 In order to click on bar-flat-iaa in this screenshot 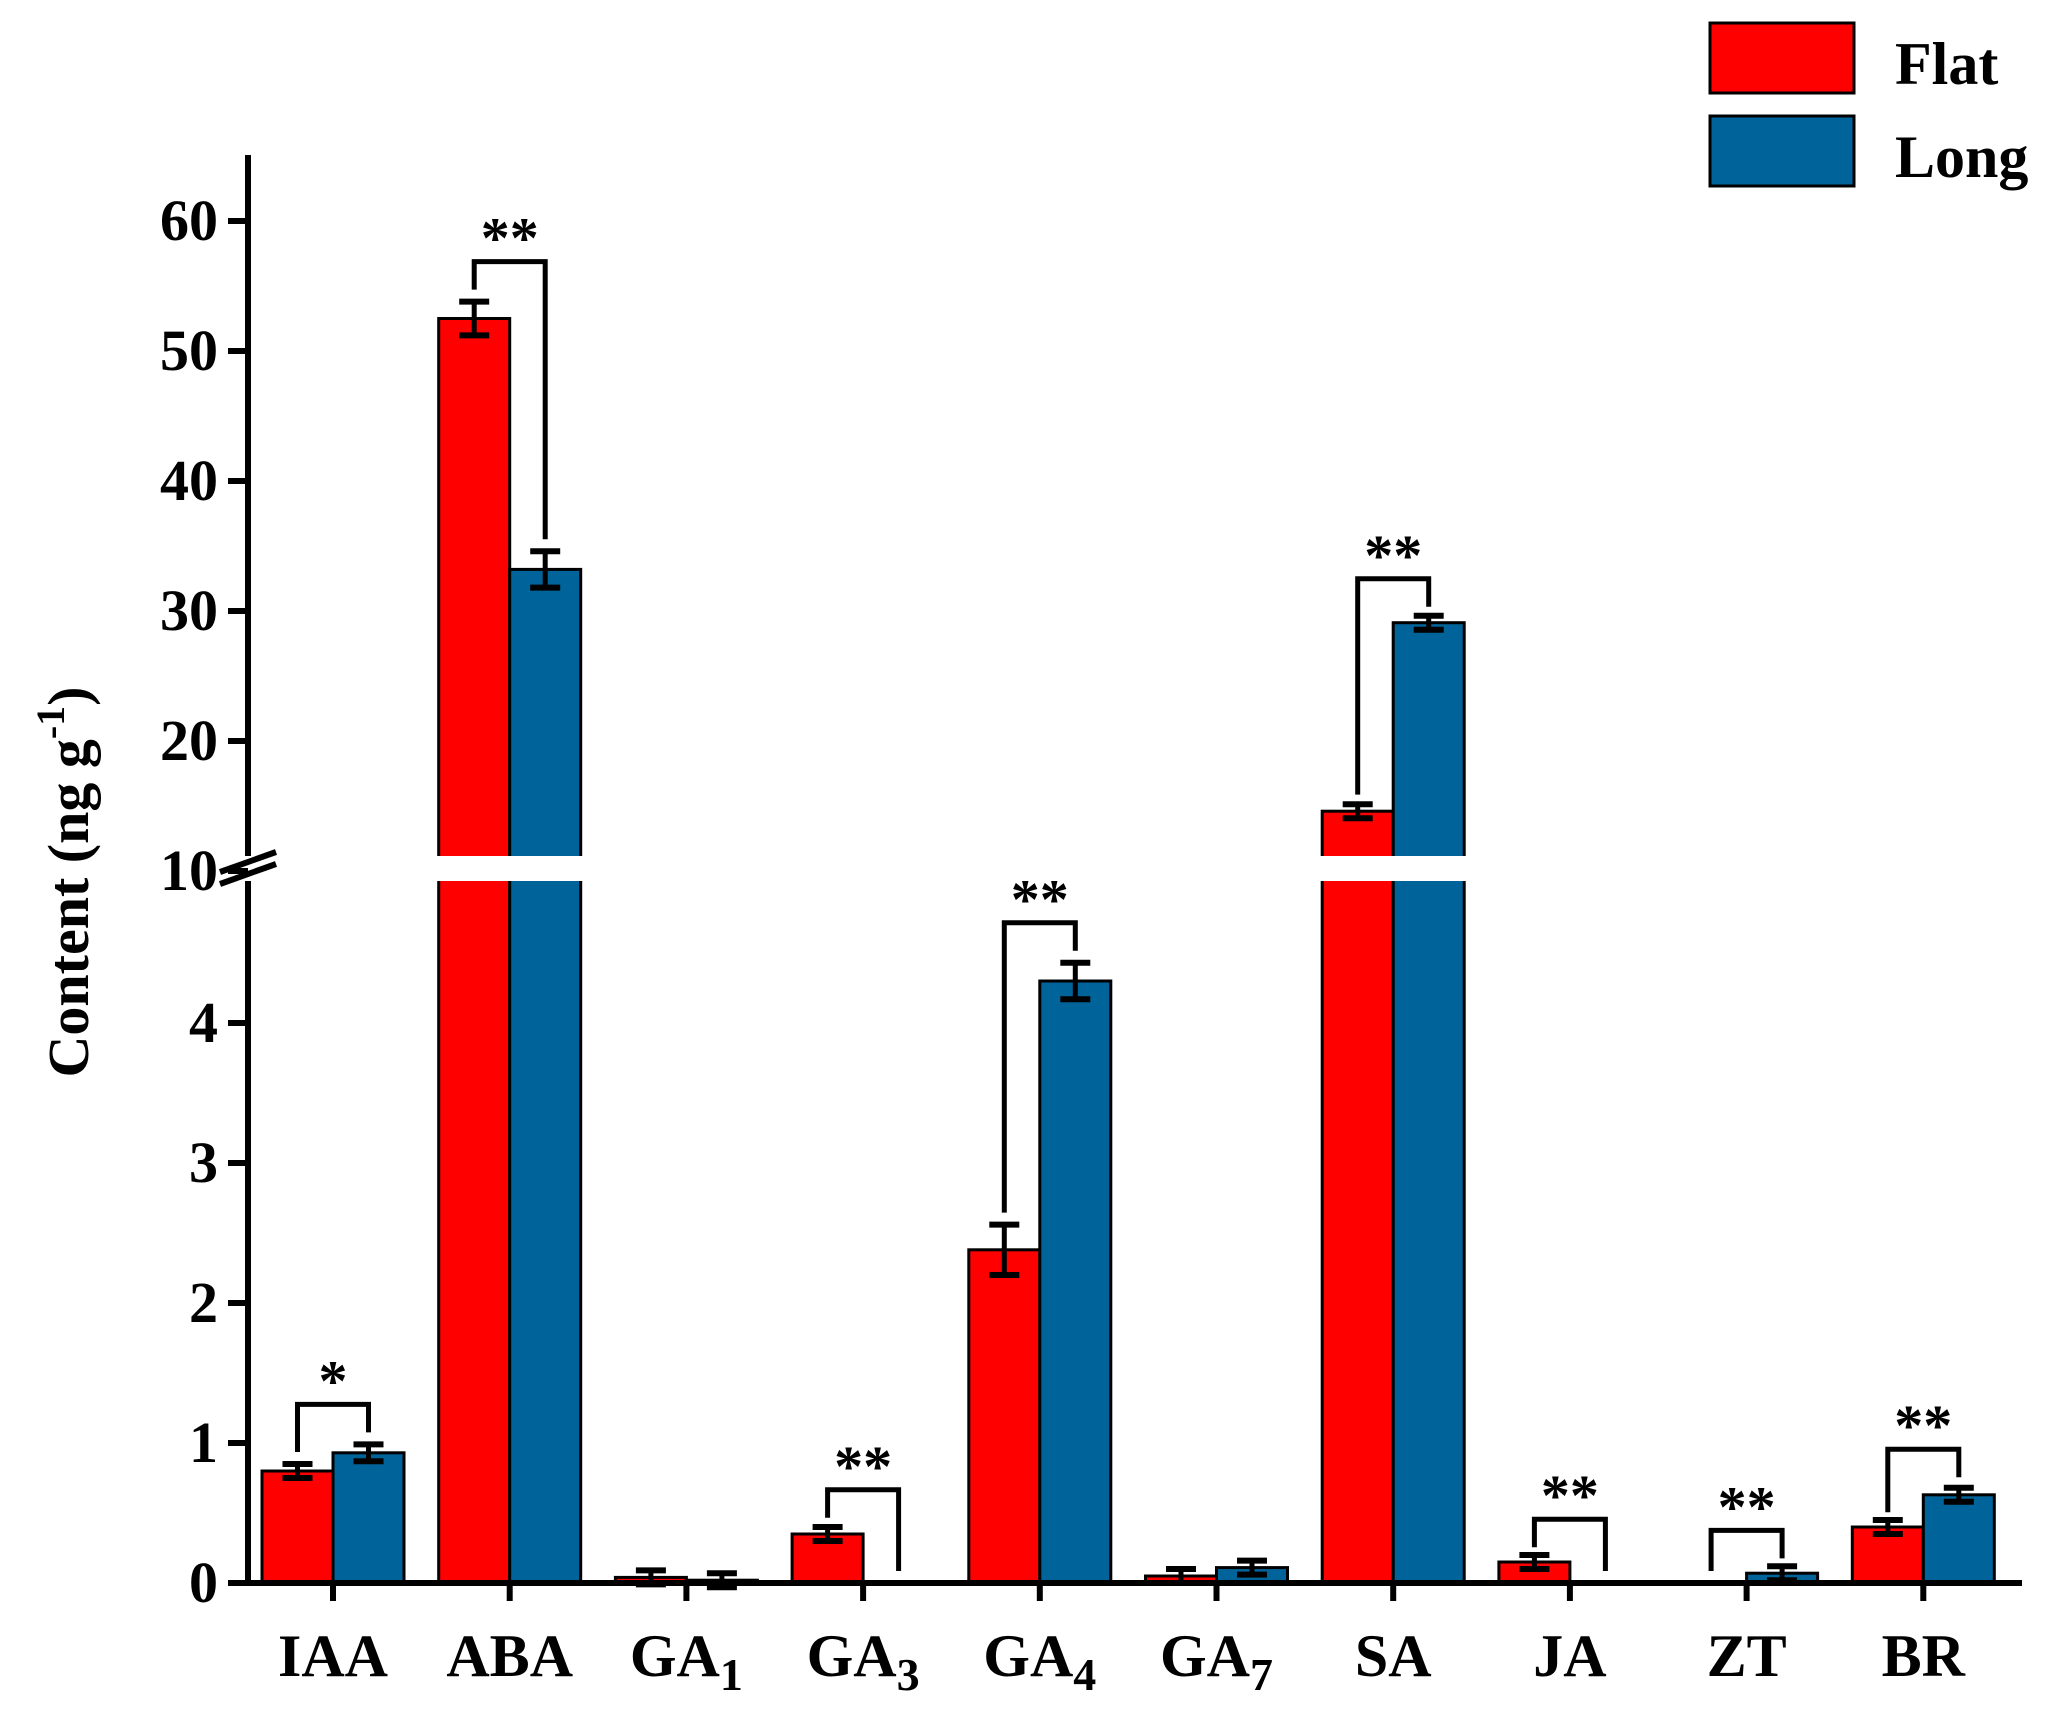, I will do `click(297, 1527)`.